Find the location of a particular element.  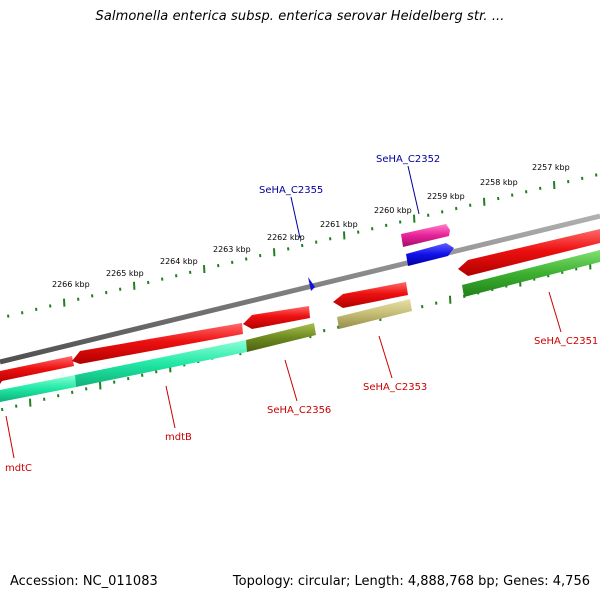

cds-SeHA_C2356-arrow is located at coordinates (276, 317).